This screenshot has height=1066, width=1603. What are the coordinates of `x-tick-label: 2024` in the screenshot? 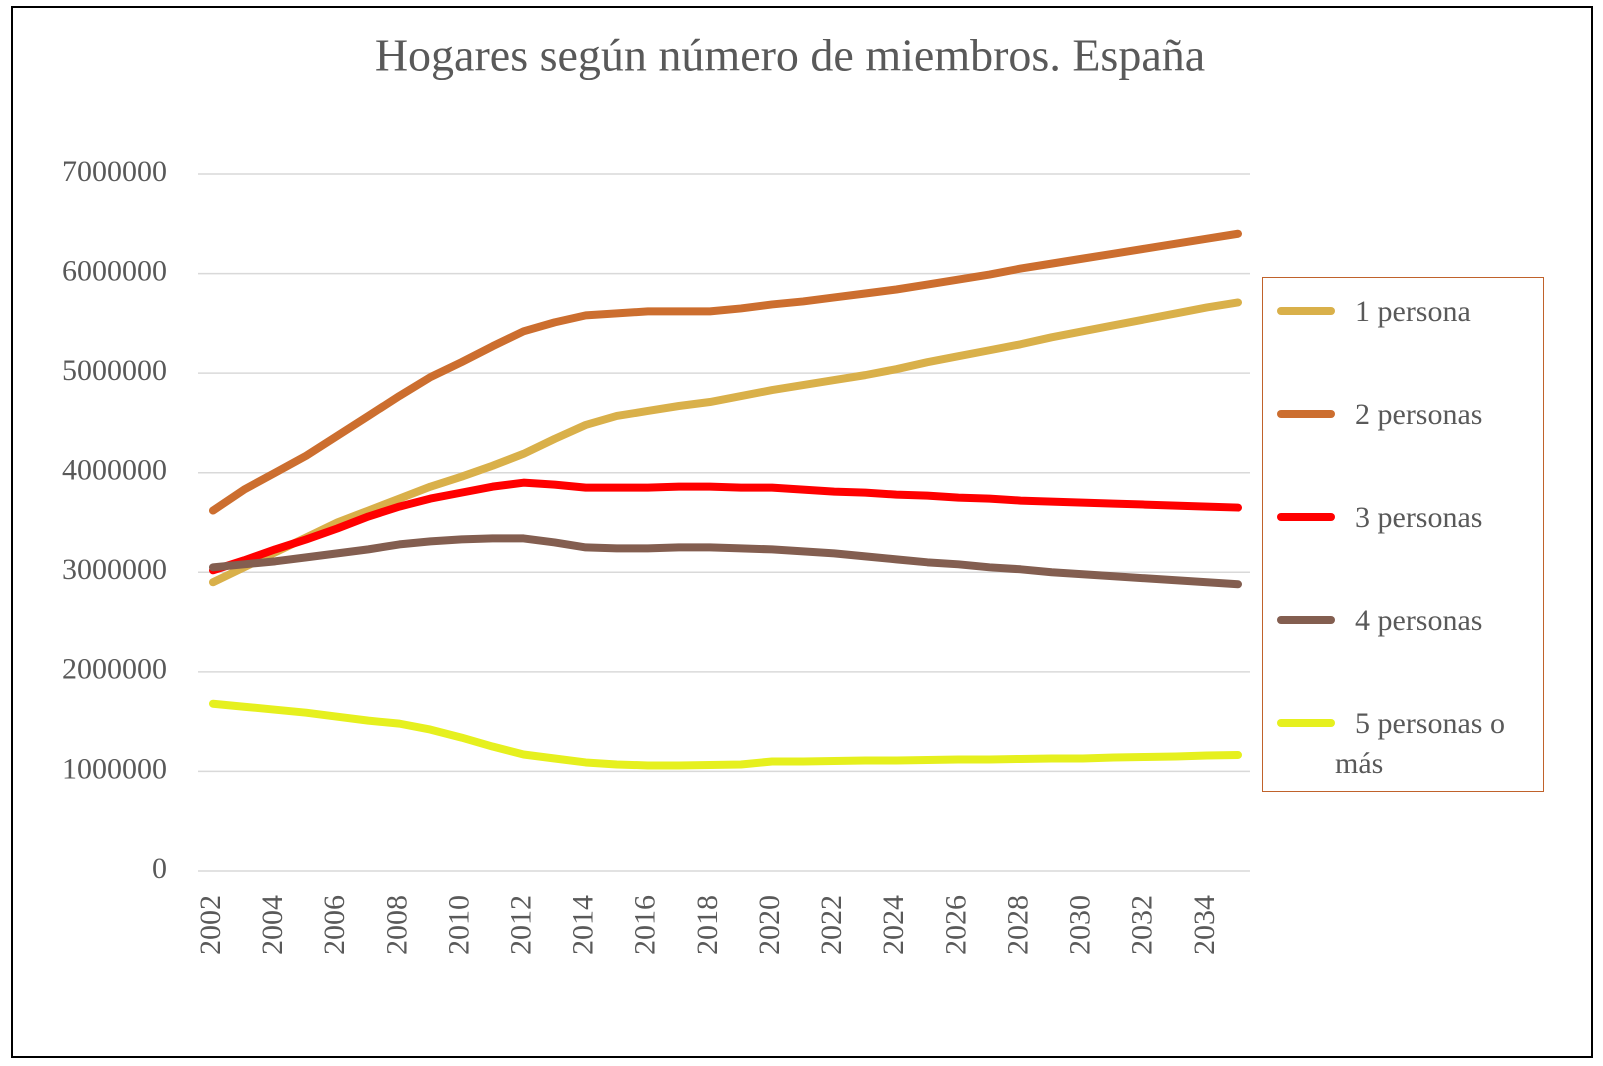 It's located at (893, 925).